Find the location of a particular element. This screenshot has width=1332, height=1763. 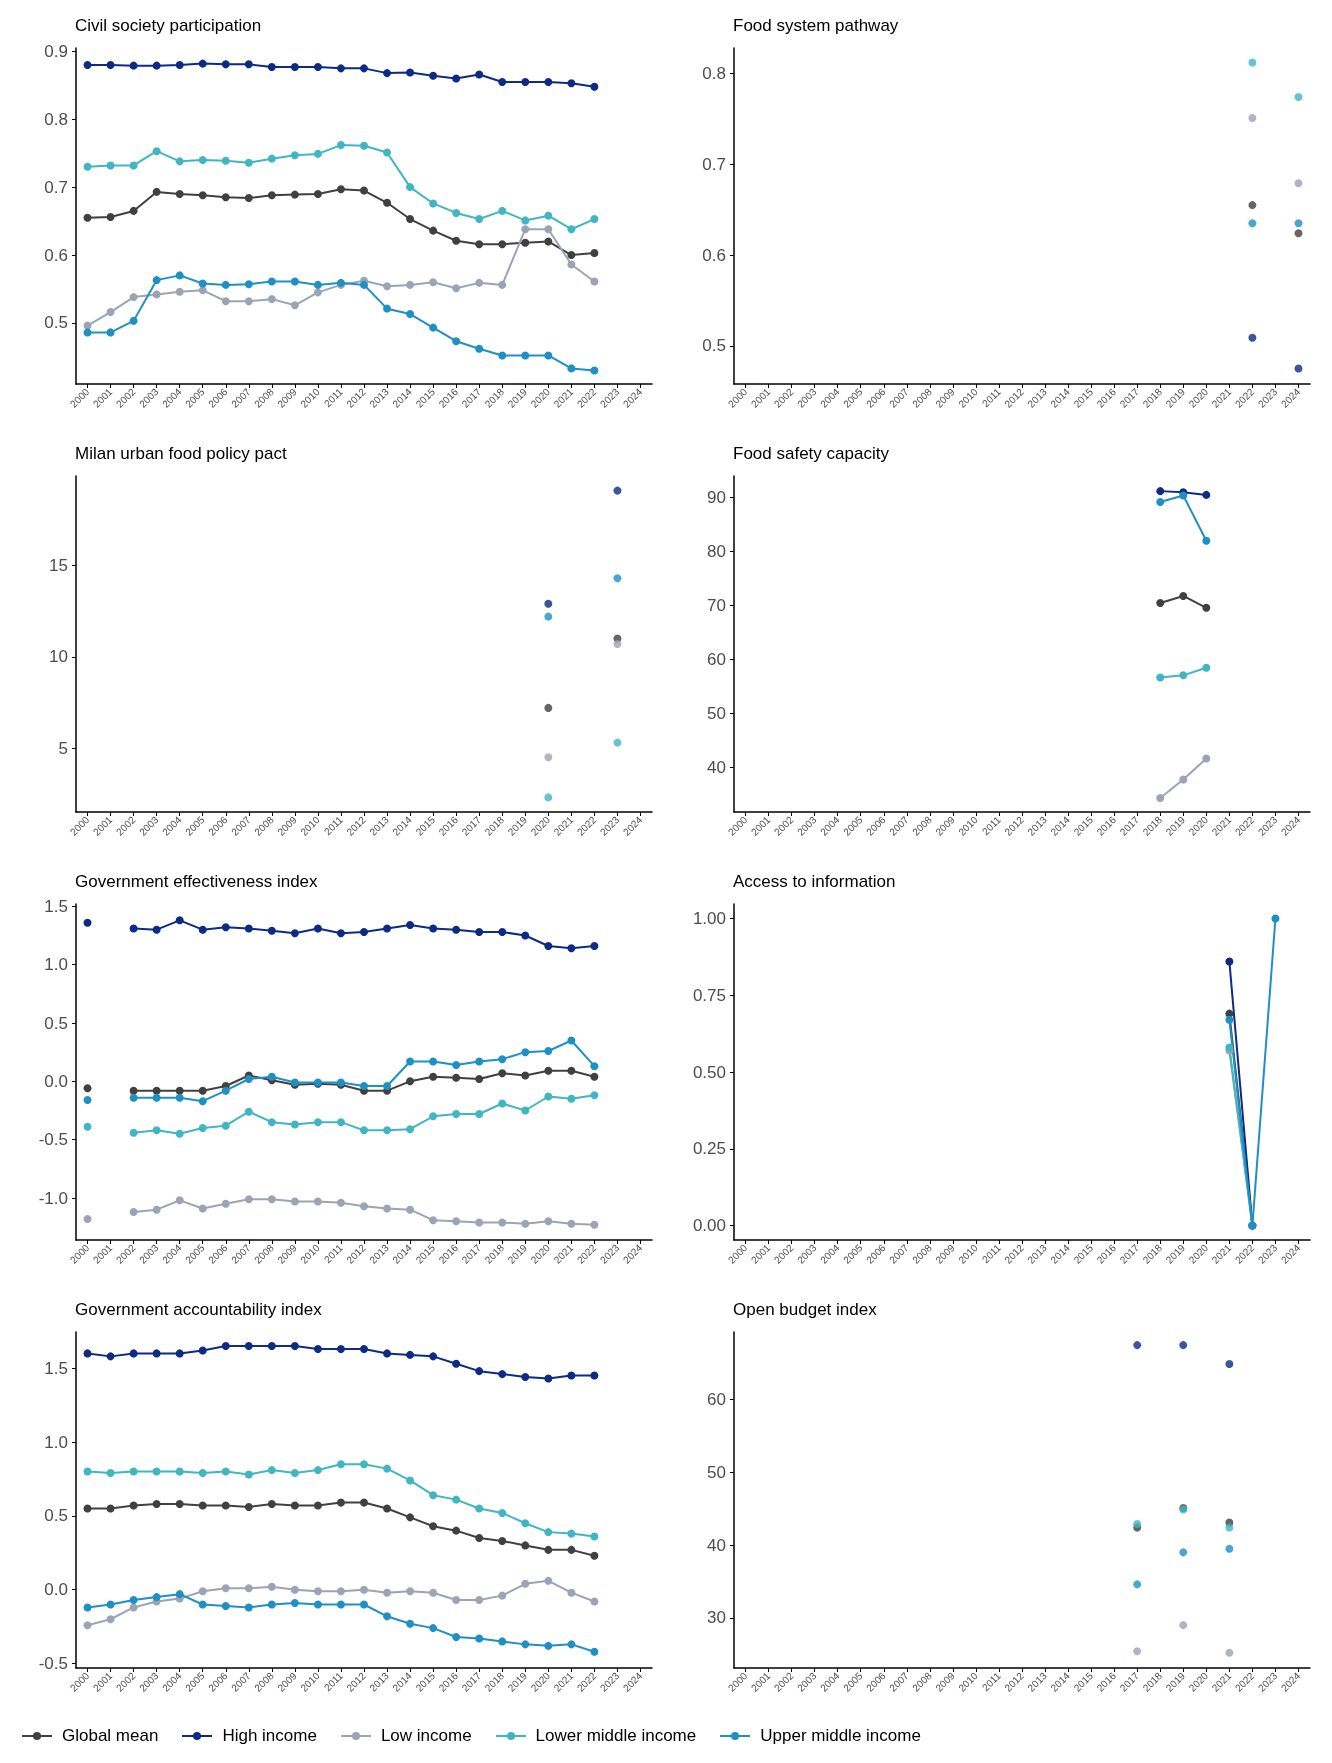

y-tick-label: 90 is located at coordinates (716, 498).